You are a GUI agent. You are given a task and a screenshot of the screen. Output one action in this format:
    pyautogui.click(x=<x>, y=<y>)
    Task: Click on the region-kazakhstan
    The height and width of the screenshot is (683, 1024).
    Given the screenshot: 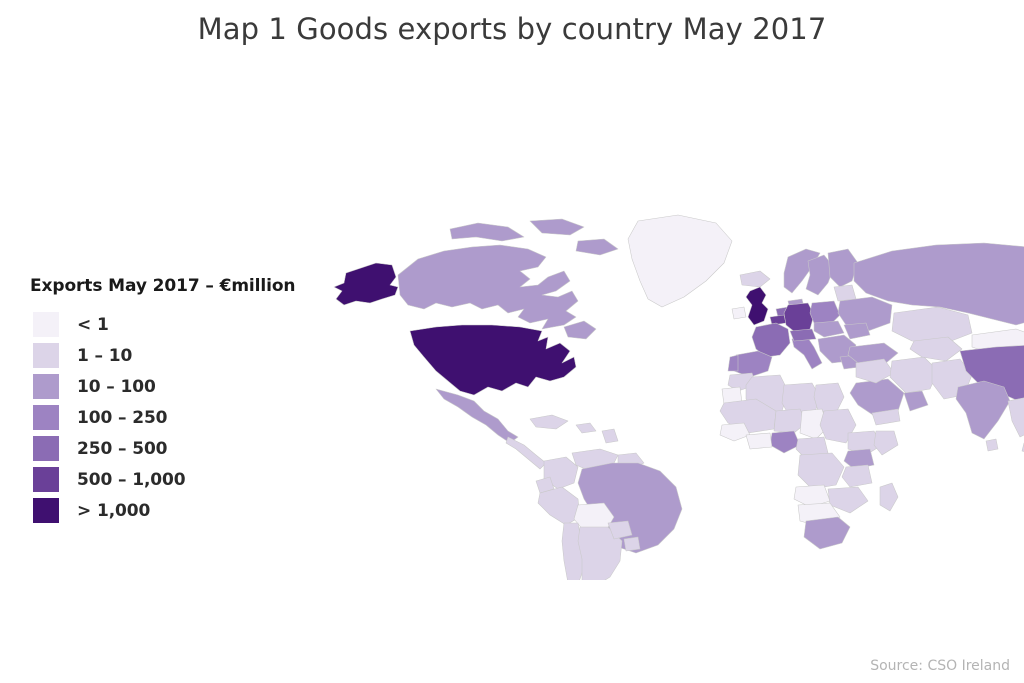 What is the action you would take?
    pyautogui.click(x=932, y=325)
    